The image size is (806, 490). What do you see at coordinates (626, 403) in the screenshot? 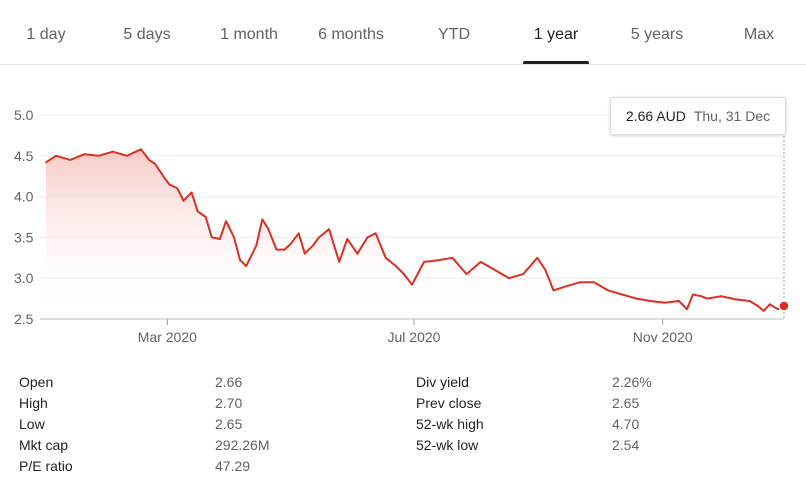
I see `stat-value: 2.65` at bounding box center [626, 403].